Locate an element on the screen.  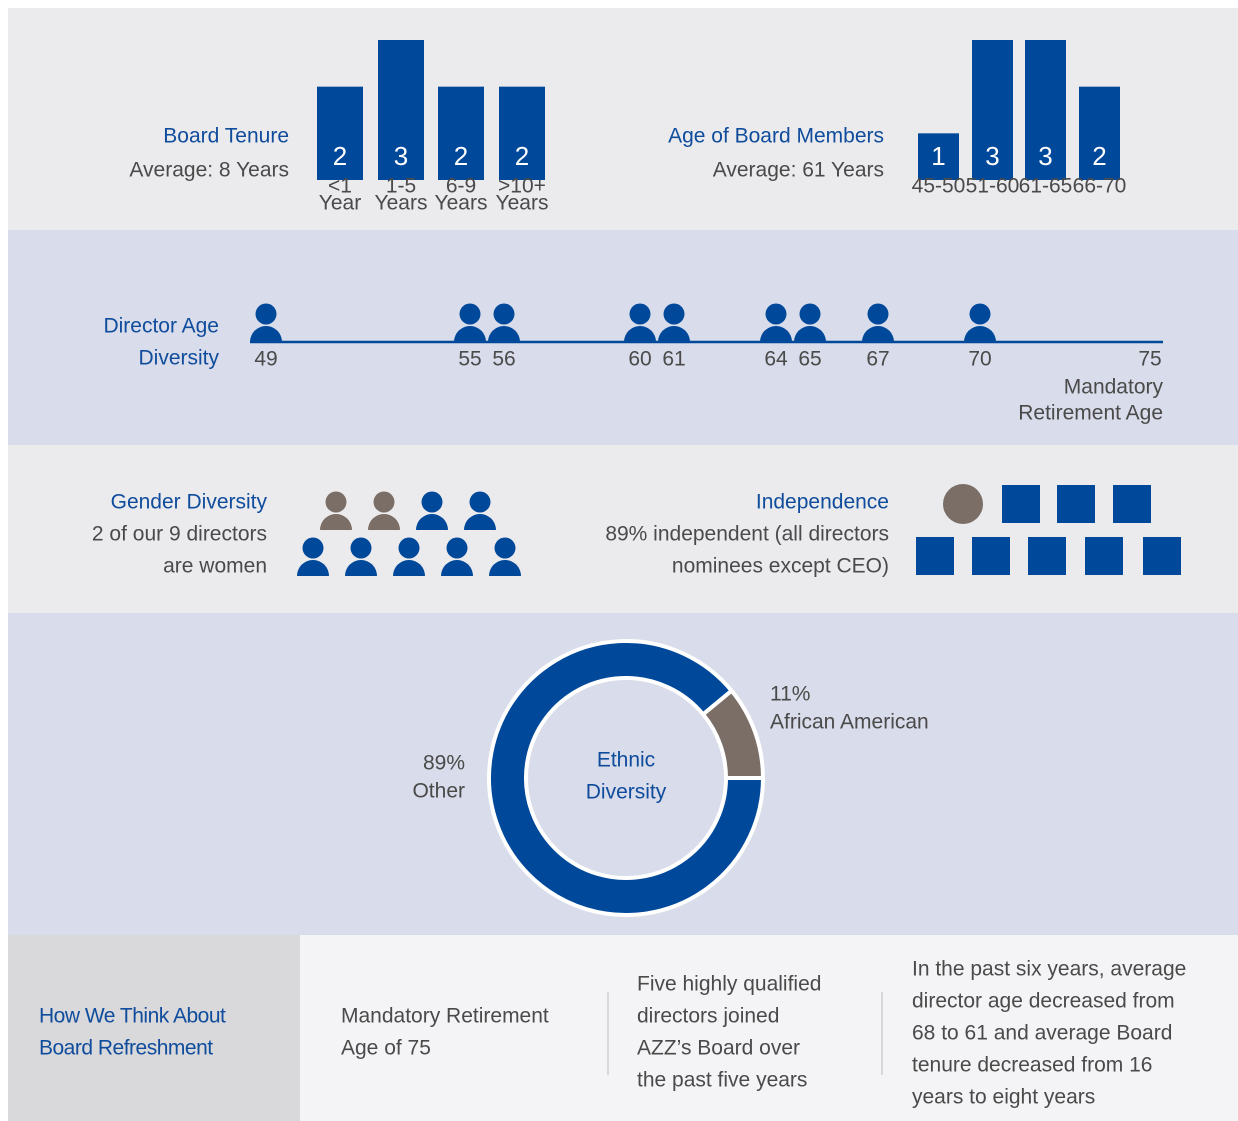
value-label: 65 is located at coordinates (809, 359).